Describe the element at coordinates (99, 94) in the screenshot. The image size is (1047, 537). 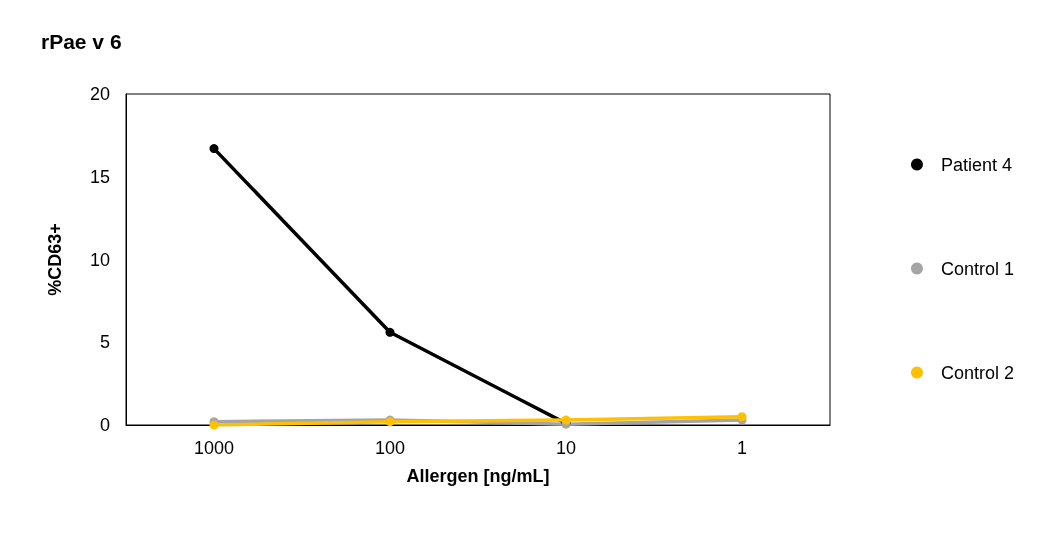
I see `y-tick-label: 20` at that location.